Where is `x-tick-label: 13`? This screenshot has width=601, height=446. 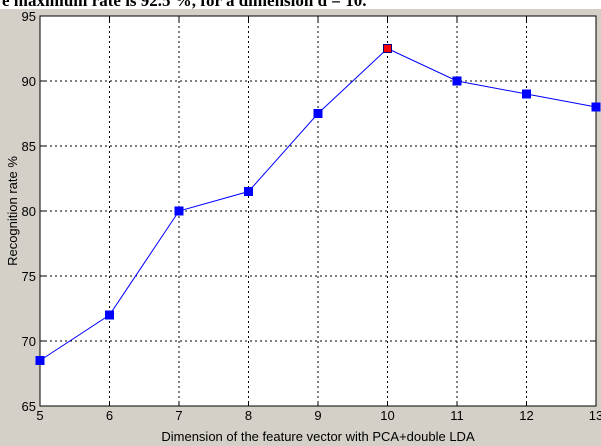 x-tick-label: 13 is located at coordinates (595, 415).